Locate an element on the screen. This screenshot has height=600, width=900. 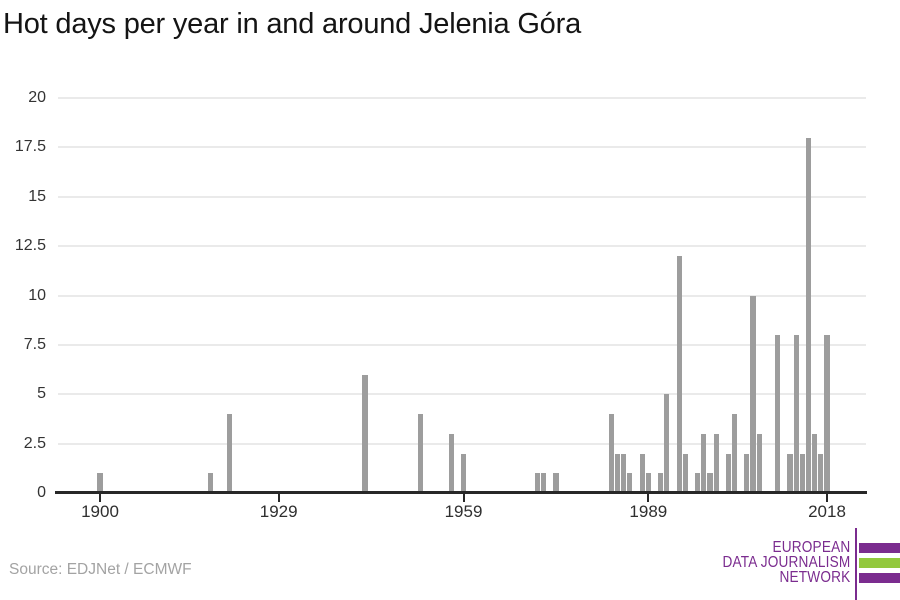
bar-1992 is located at coordinates (667, 443).